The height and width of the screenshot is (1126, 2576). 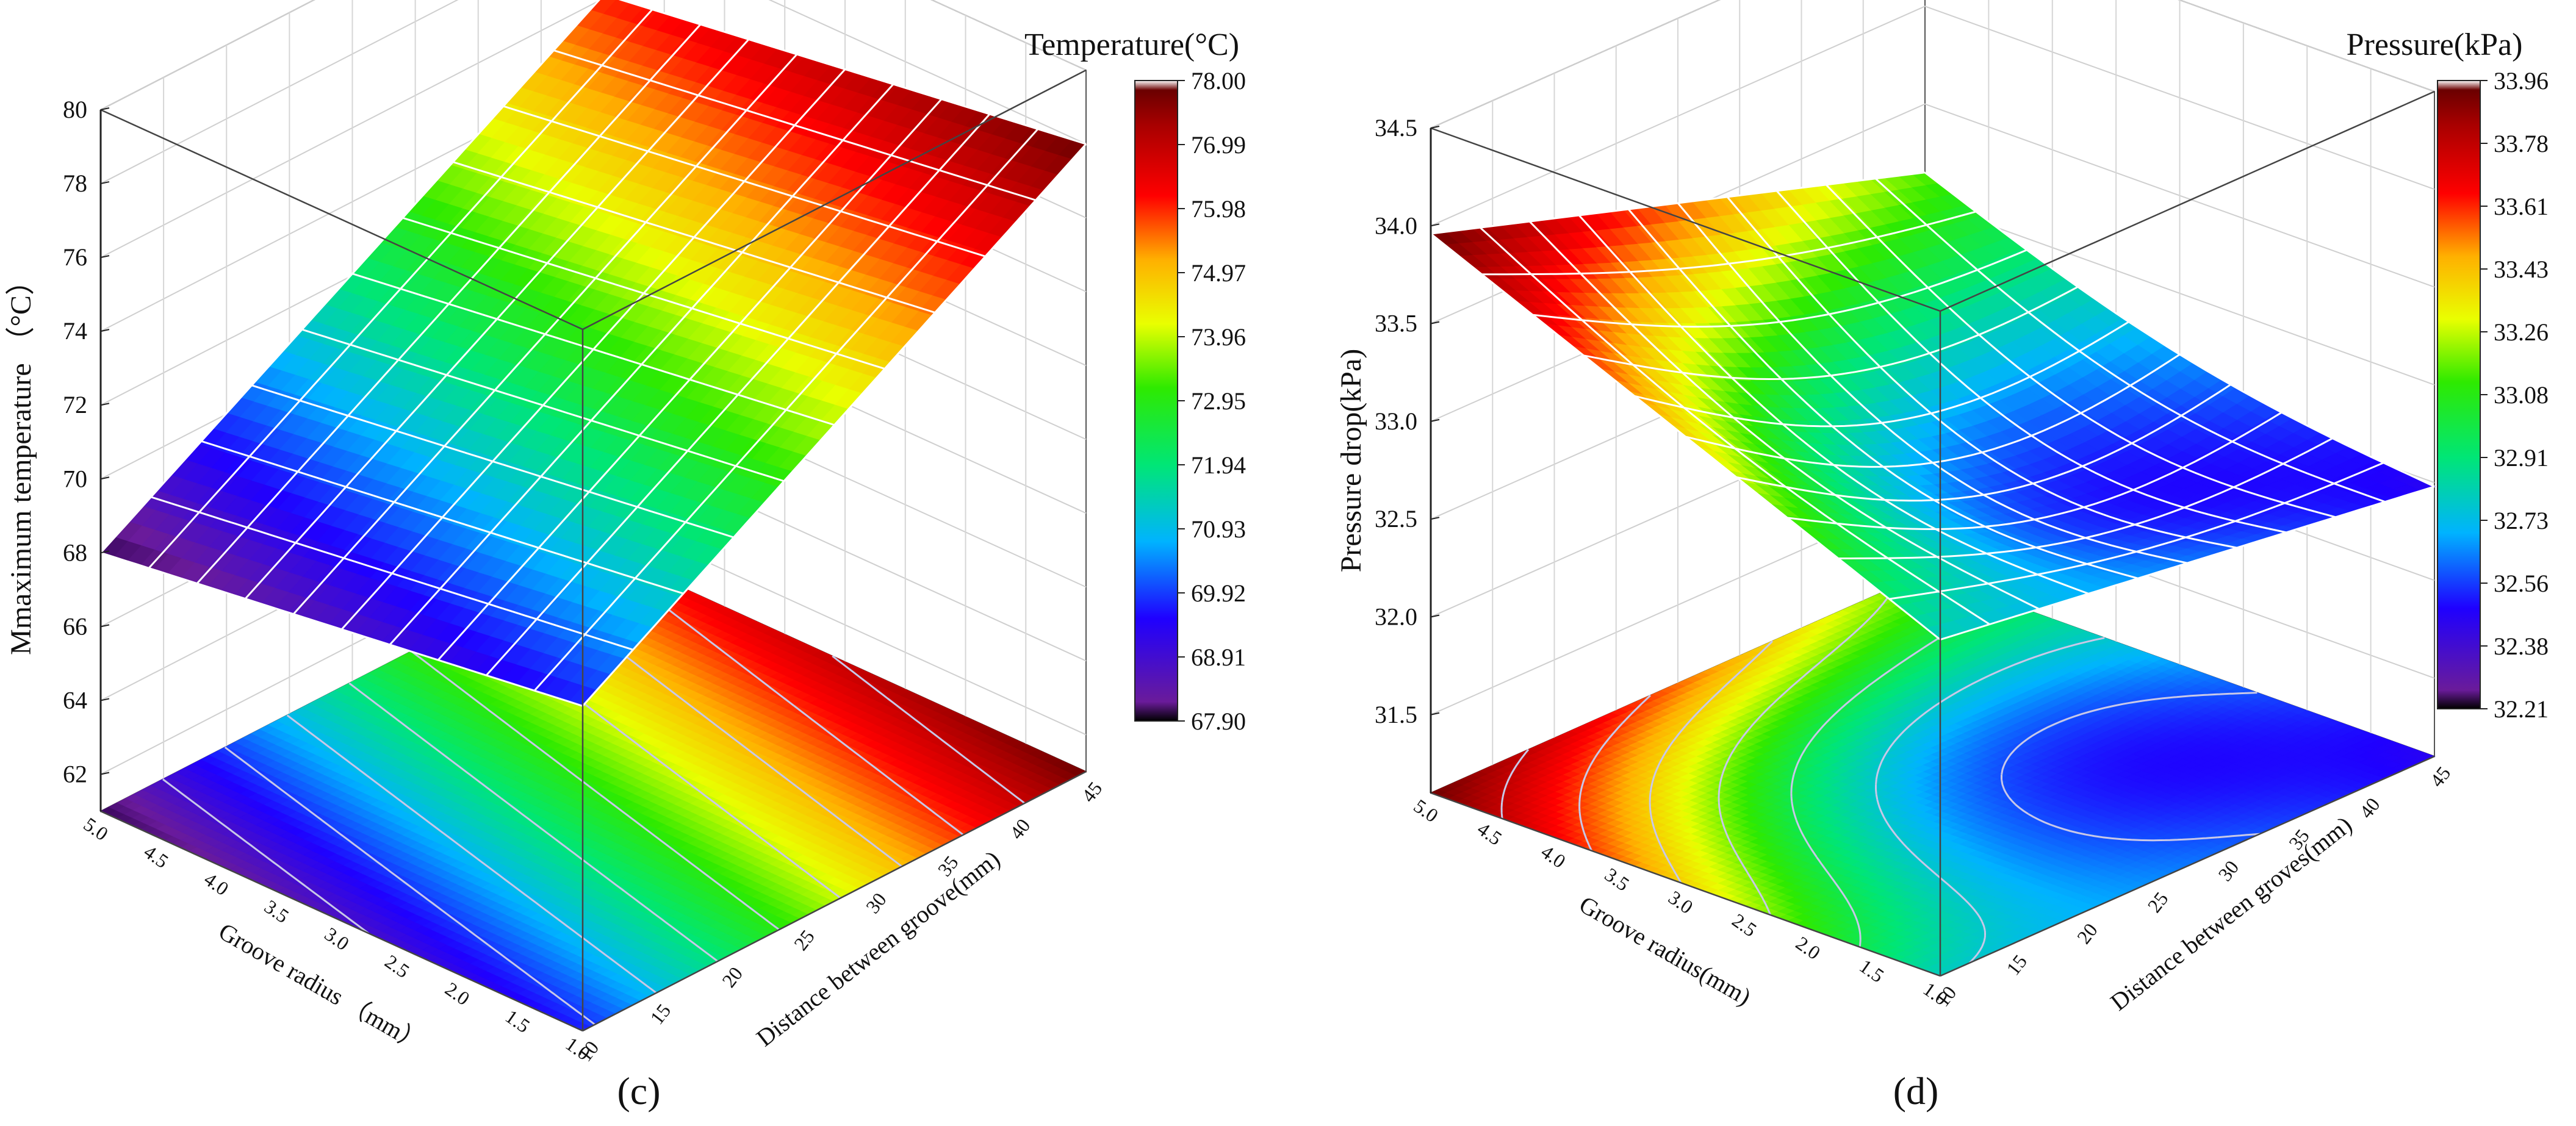 What do you see at coordinates (75, 773) in the screenshot?
I see `z-tick-label: 62` at bounding box center [75, 773].